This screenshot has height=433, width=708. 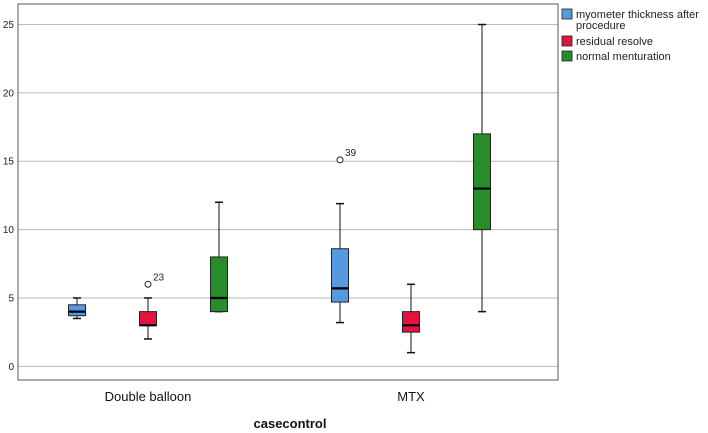 What do you see at coordinates (152, 306) in the screenshot?
I see `box-1-0: 23` at bounding box center [152, 306].